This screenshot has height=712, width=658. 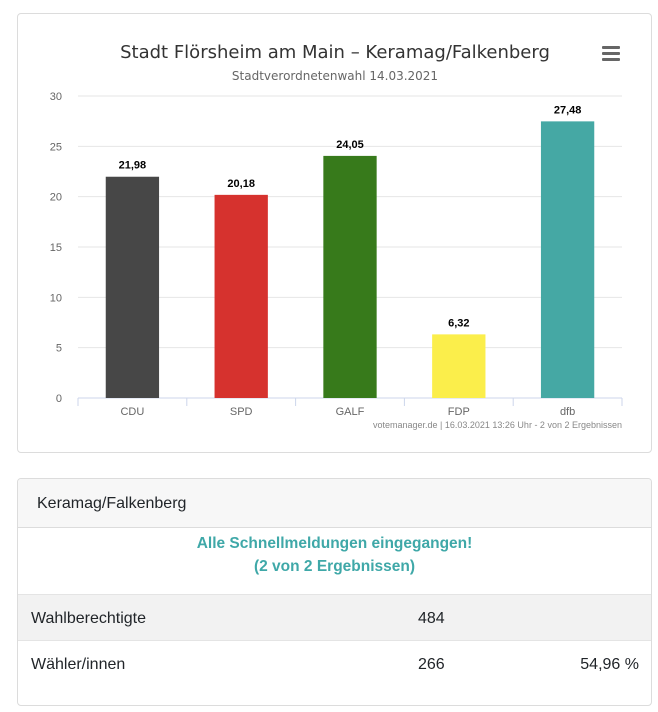 What do you see at coordinates (611, 54) in the screenshot?
I see `chart-menu-icon` at bounding box center [611, 54].